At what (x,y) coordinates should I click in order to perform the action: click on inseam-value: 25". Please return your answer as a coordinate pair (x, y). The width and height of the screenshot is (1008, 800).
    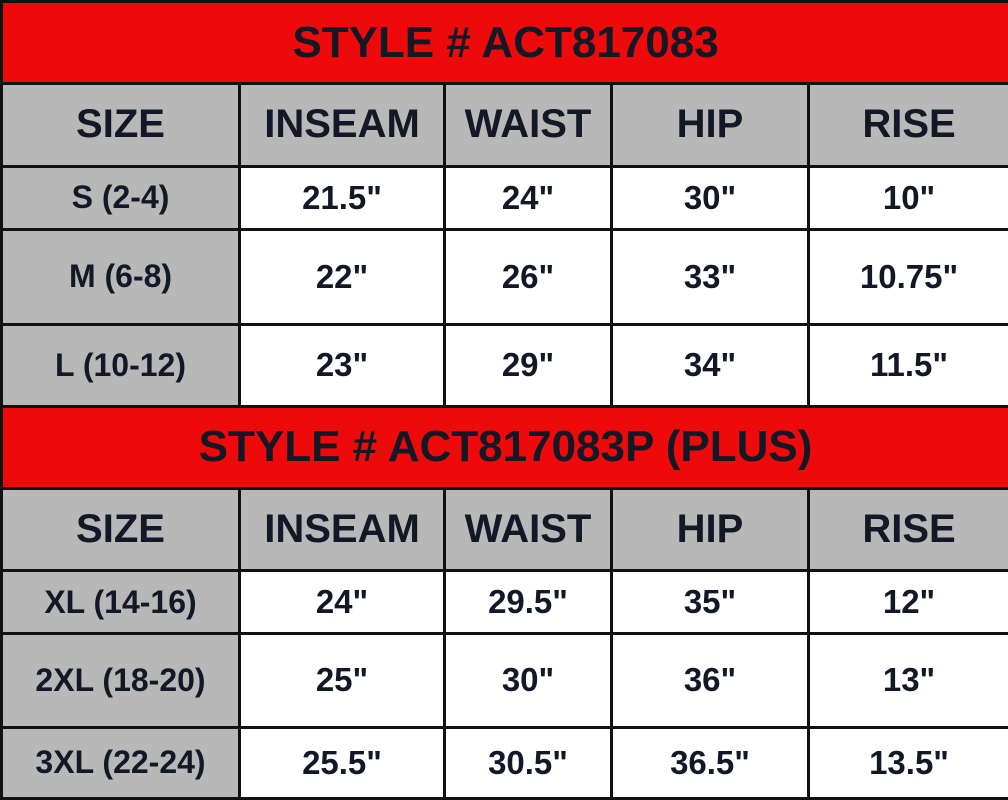
    Looking at the image, I should click on (342, 680).